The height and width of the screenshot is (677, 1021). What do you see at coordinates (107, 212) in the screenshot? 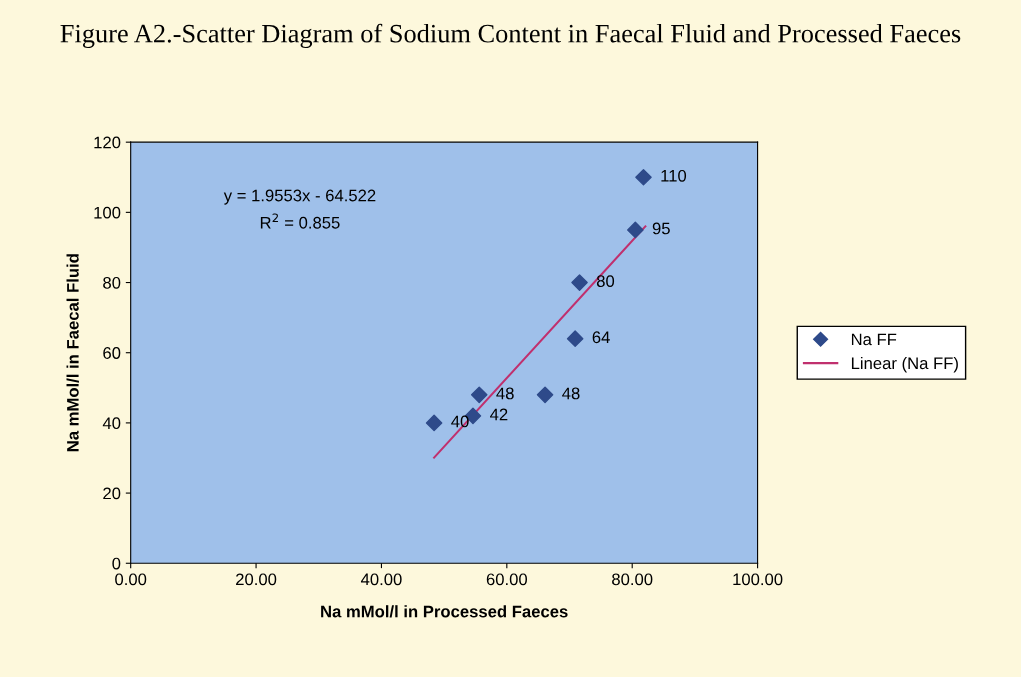
I see `y-tick-label: 100` at bounding box center [107, 212].